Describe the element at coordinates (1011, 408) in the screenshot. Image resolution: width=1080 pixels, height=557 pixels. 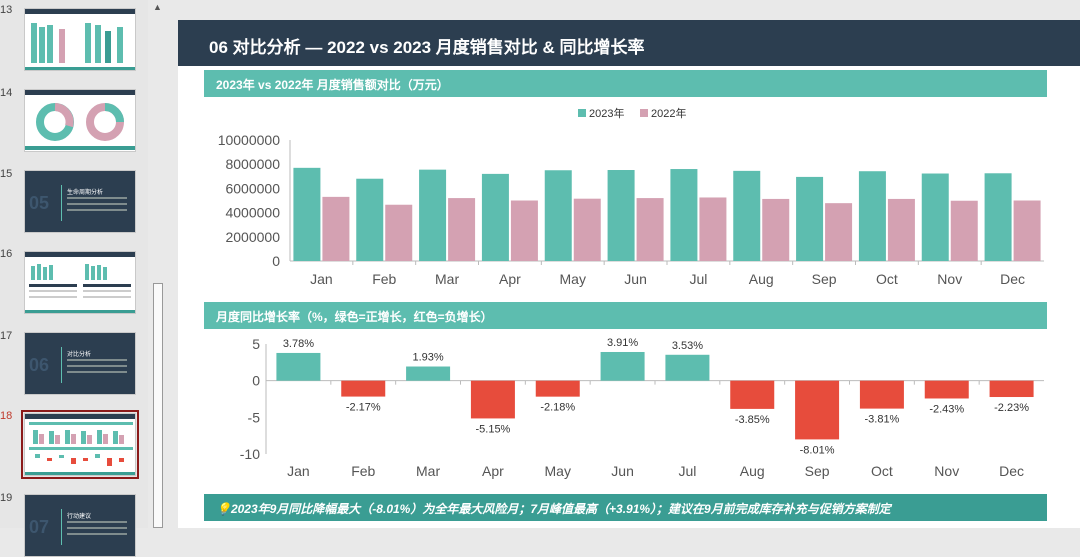
I see `data-label: -2.23%` at that location.